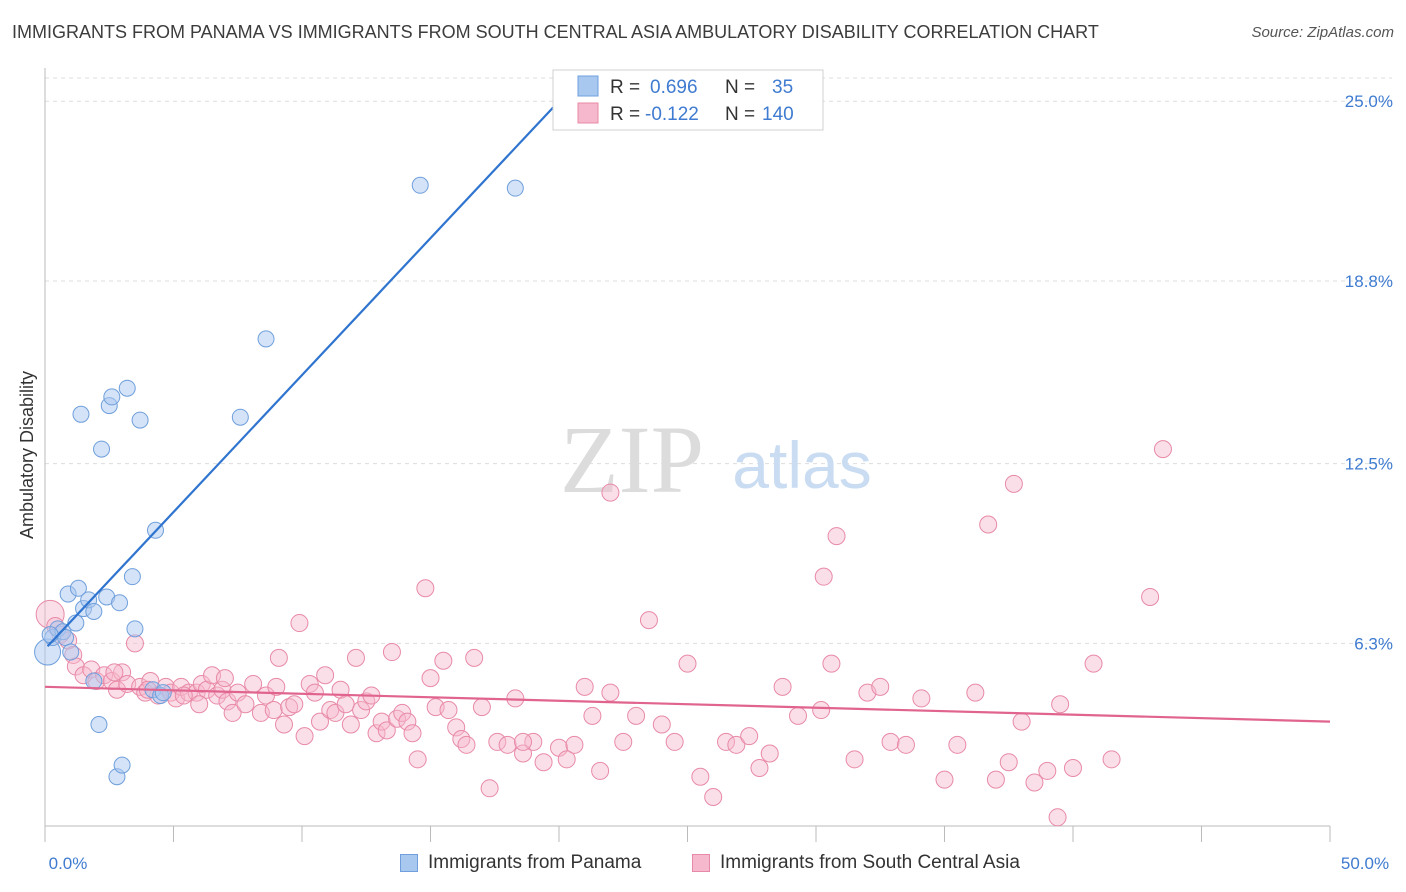  What do you see at coordinates (1369, 101) in the screenshot?
I see `y-tick-label: 25.0%` at bounding box center [1369, 101].